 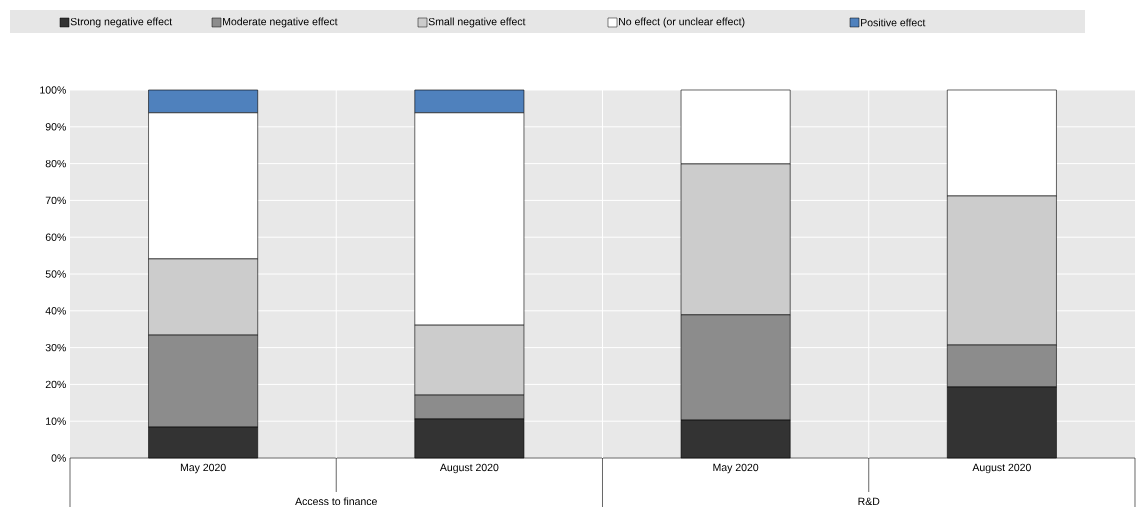 What do you see at coordinates (55, 237) in the screenshot?
I see `y-tick-label: 60%` at bounding box center [55, 237].